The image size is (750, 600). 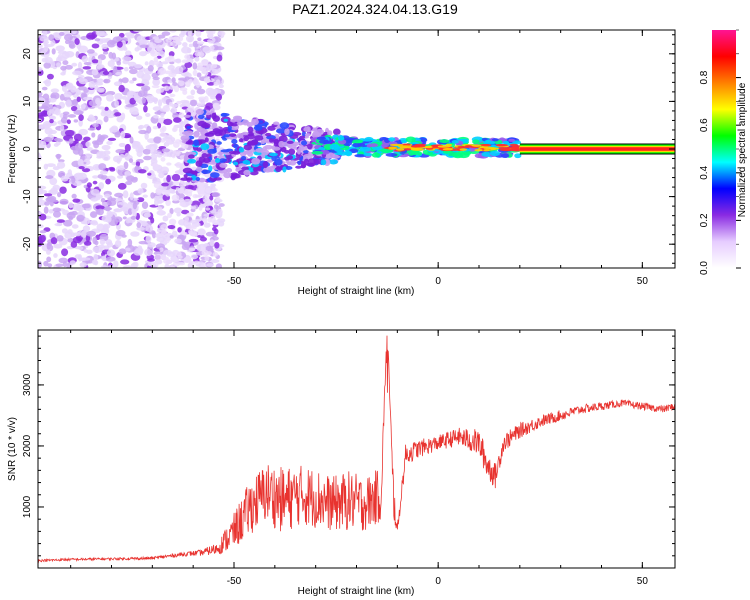 I want to click on colorbar-tick-label: 0.0, so click(x=704, y=268).